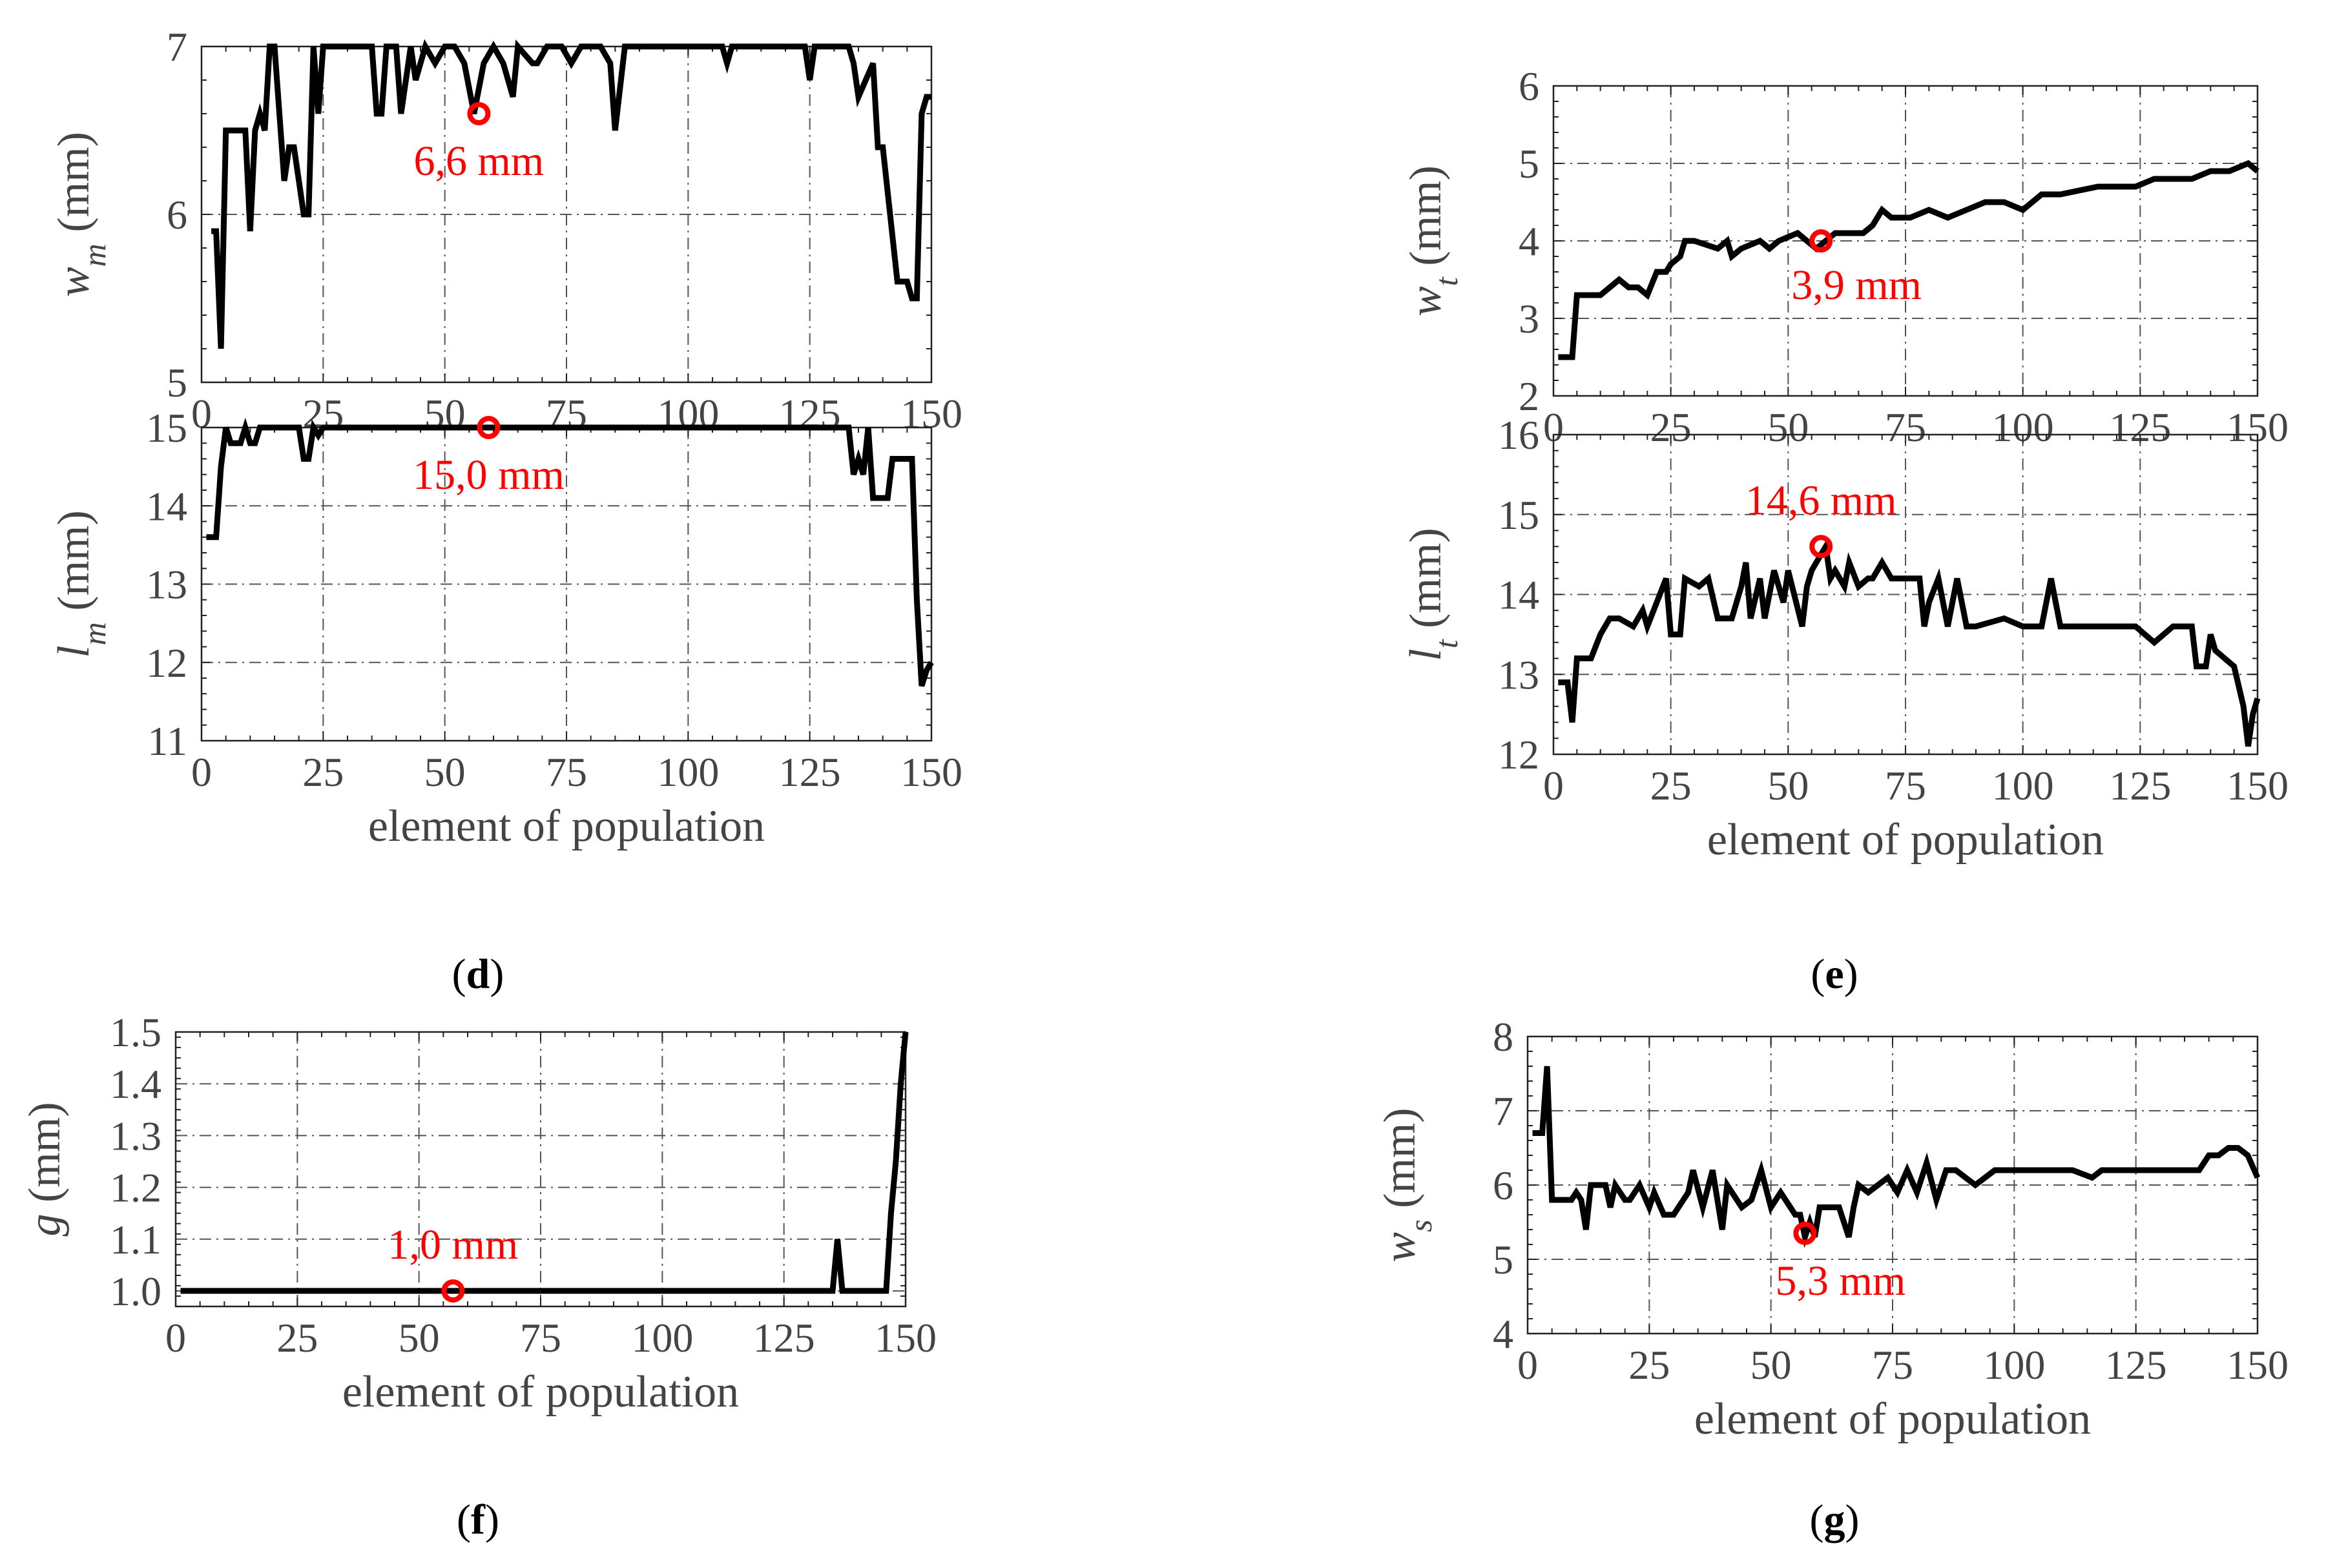  Describe the element at coordinates (135, 1032) in the screenshot. I see `y-tick-label: 1.5` at that location.